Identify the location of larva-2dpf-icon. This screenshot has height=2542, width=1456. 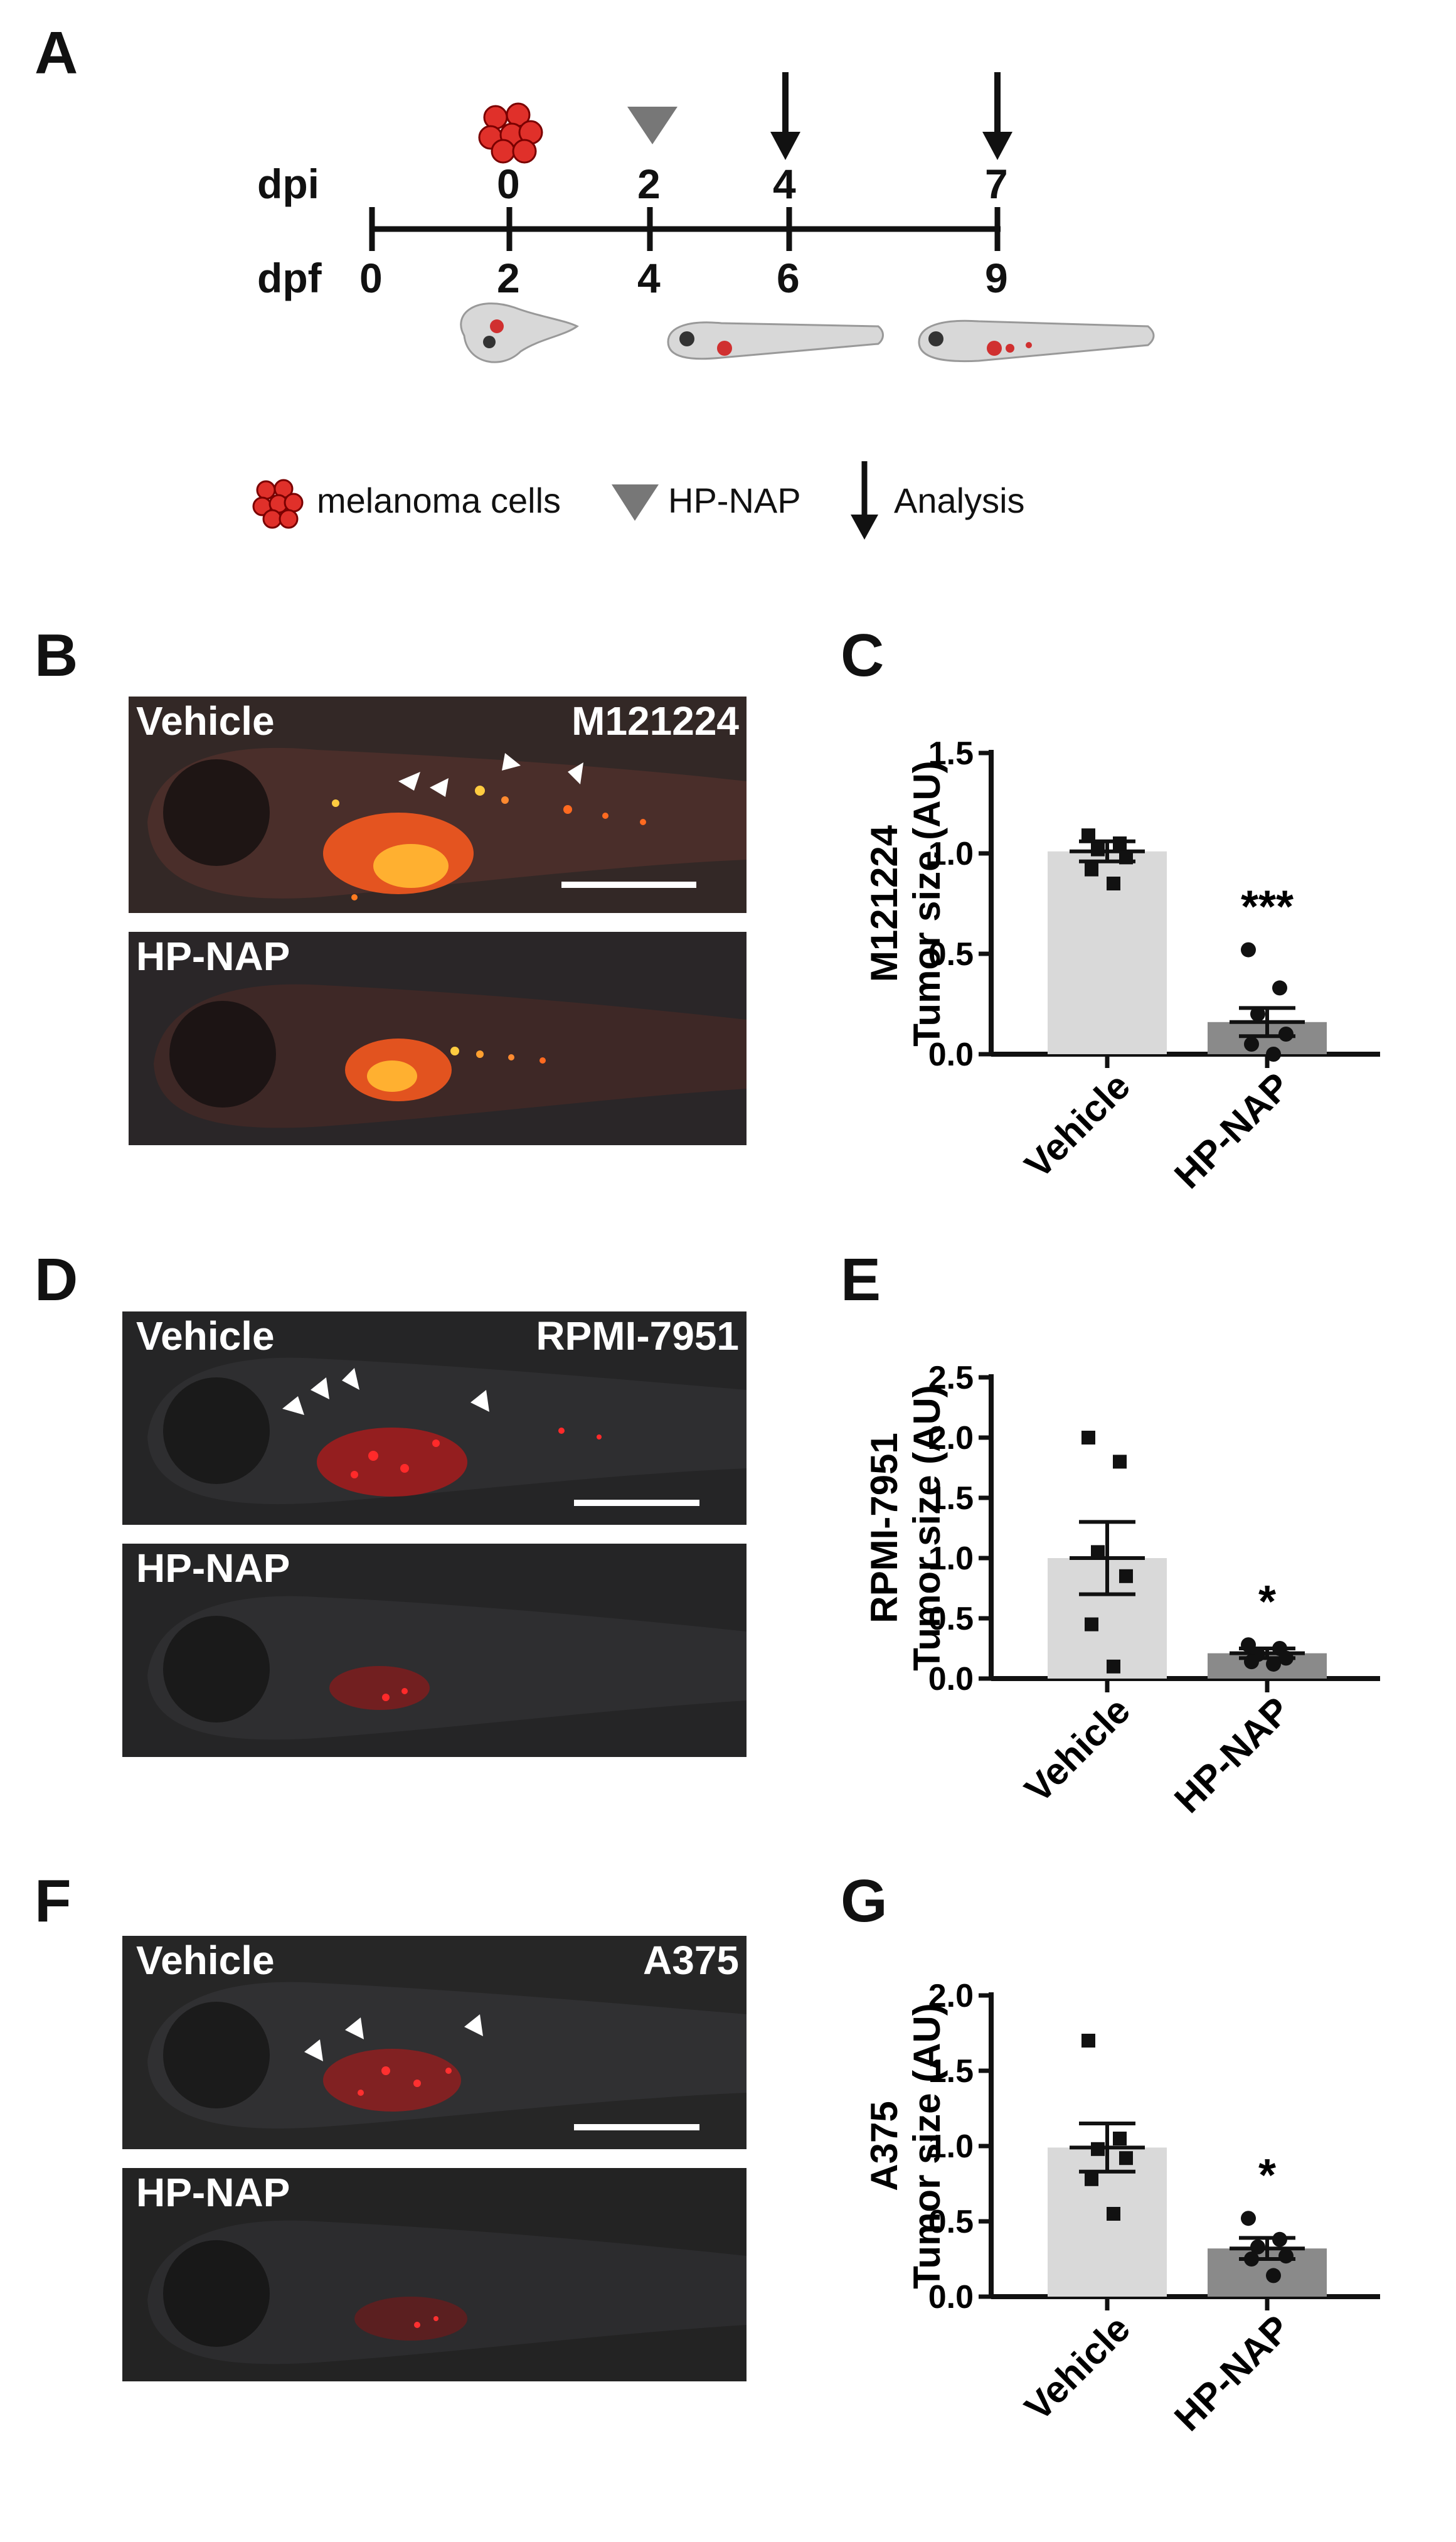
(519, 332).